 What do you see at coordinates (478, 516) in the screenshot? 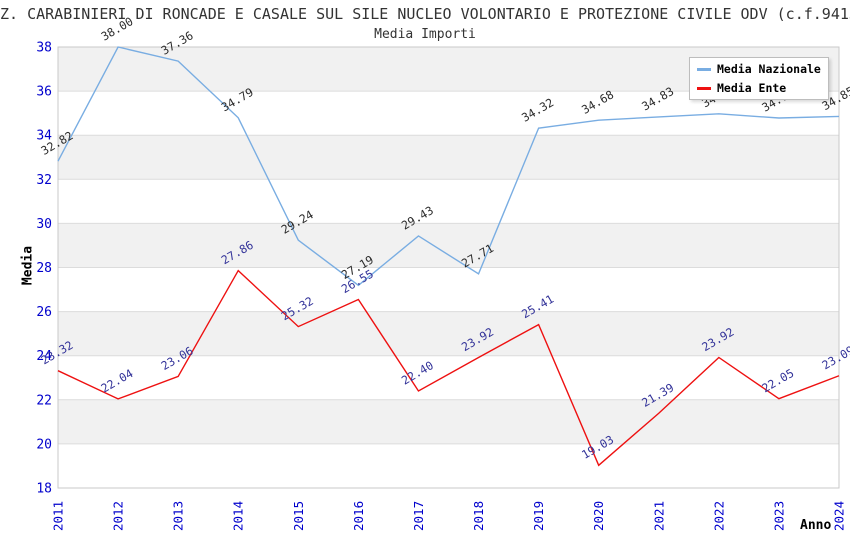
I see `x-tick-label: 2018` at bounding box center [478, 516].